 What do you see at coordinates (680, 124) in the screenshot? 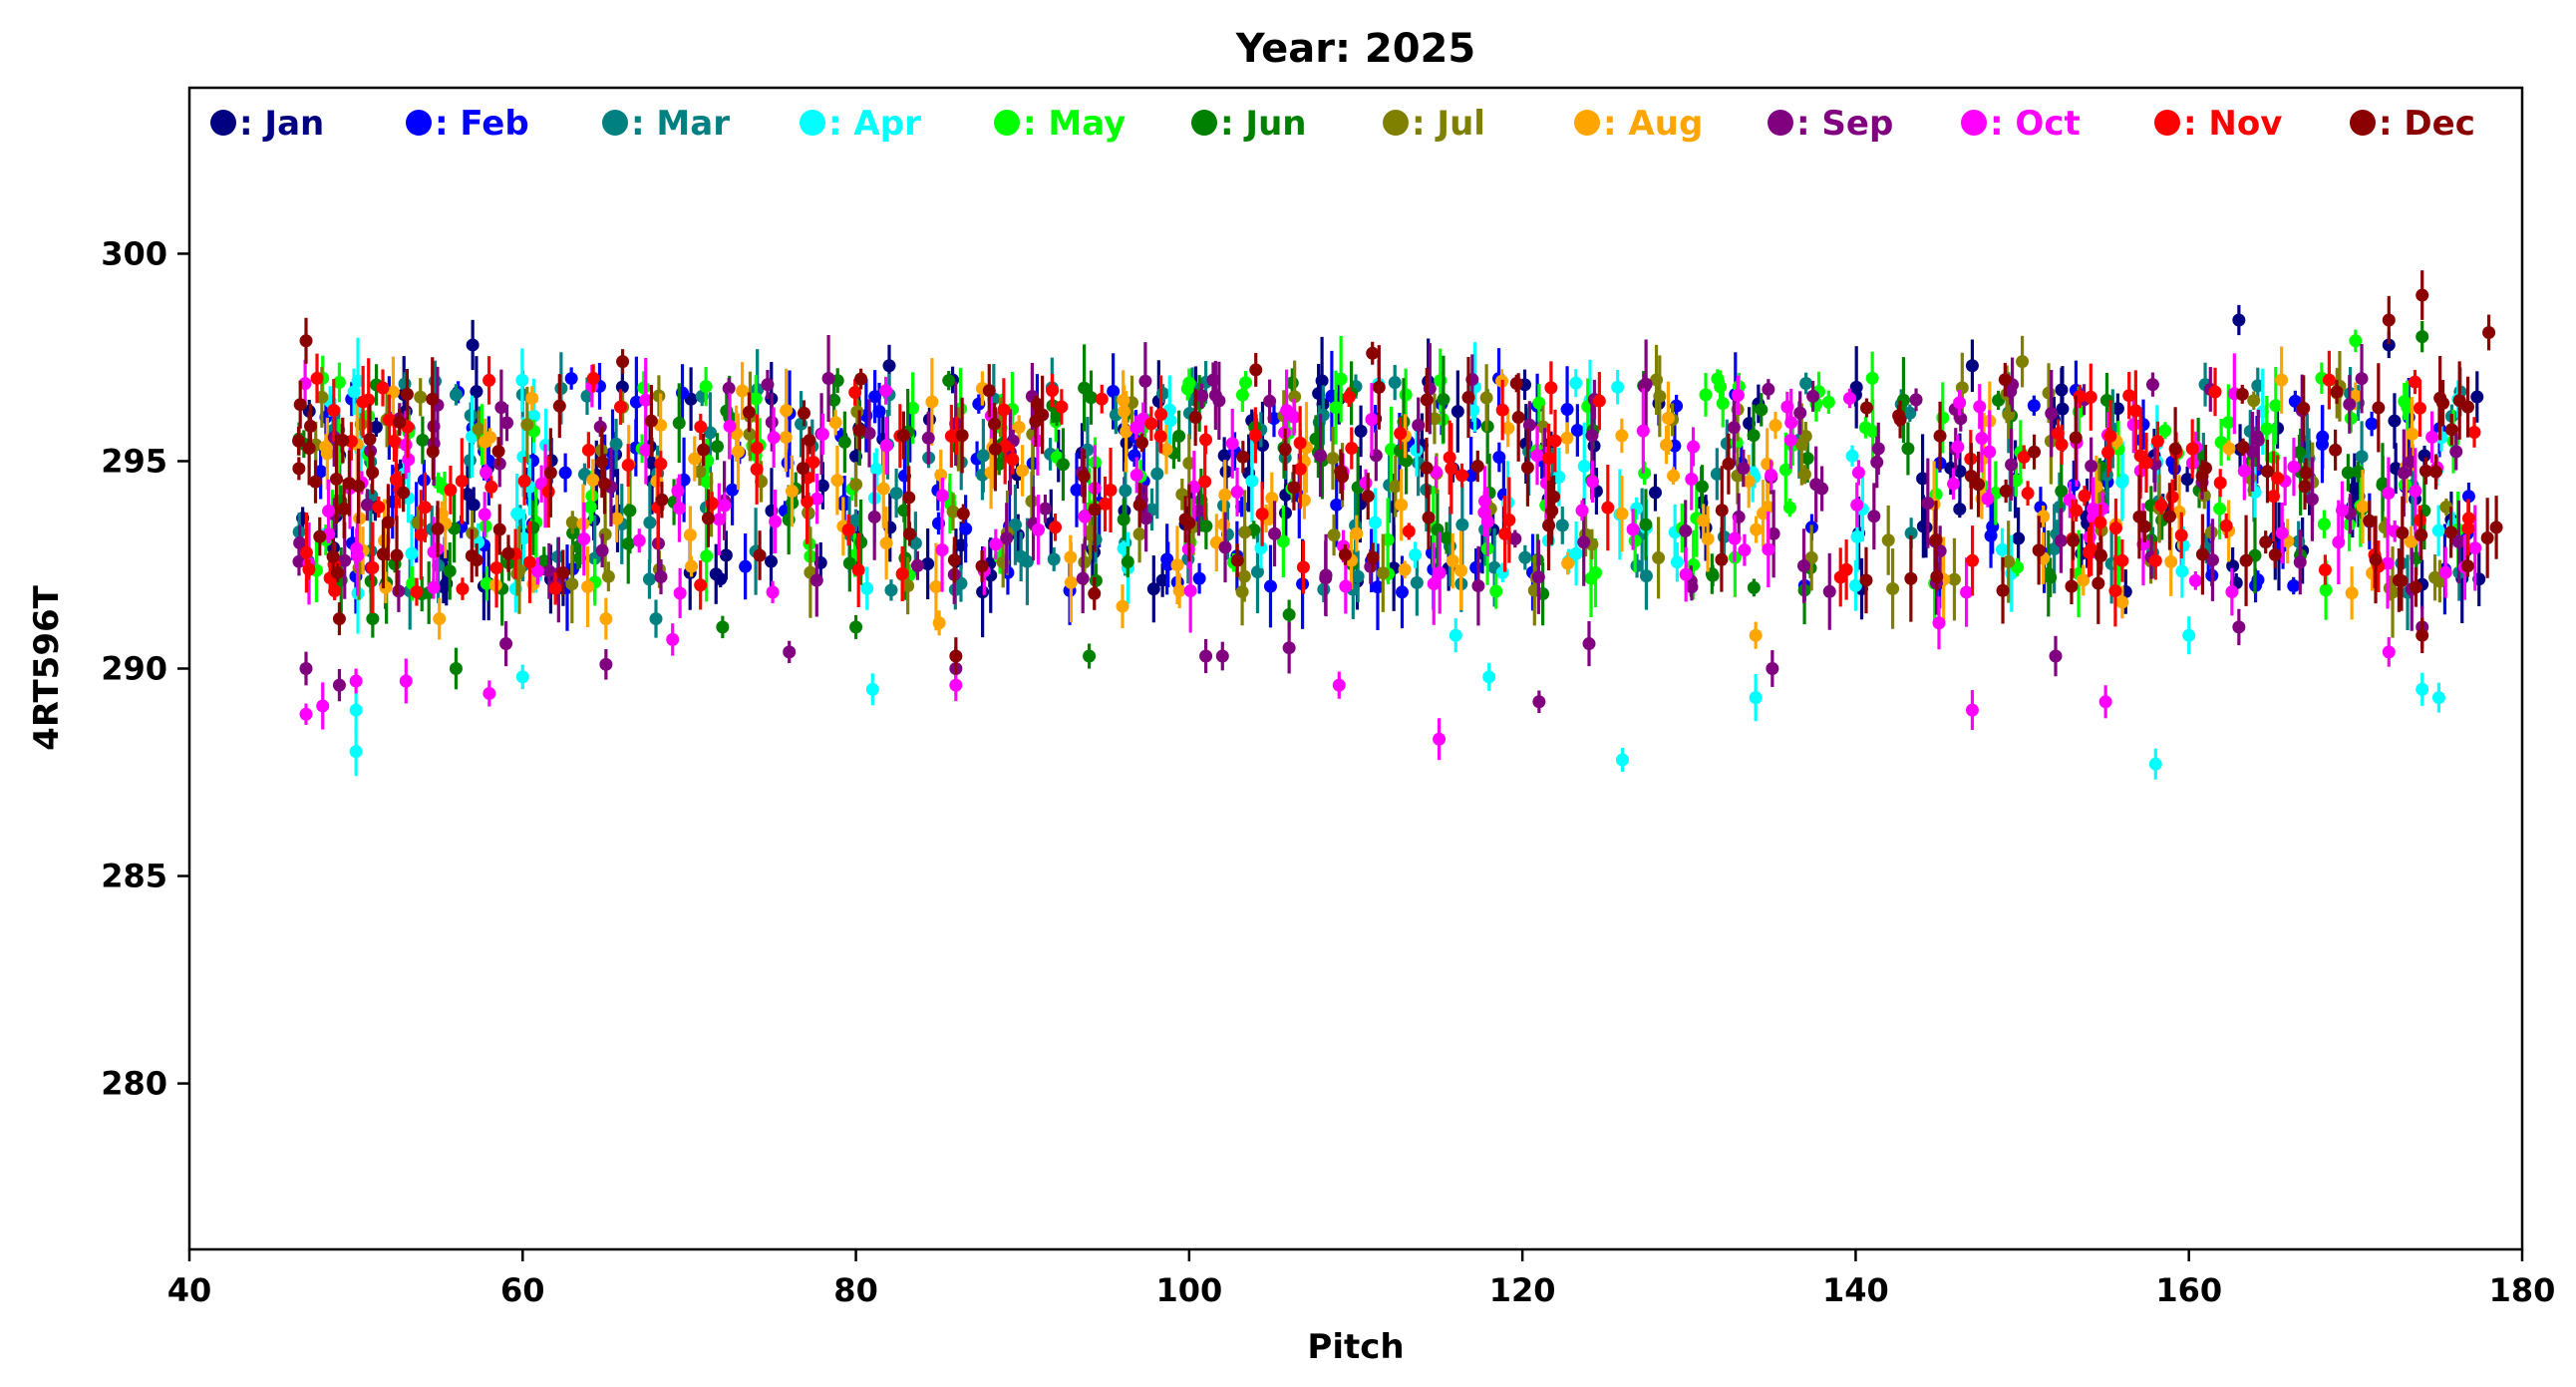
I see `legend-label: : Mar` at bounding box center [680, 124].